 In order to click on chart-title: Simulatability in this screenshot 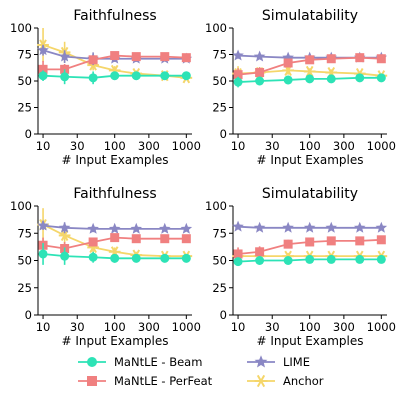, I will do `click(310, 194)`.